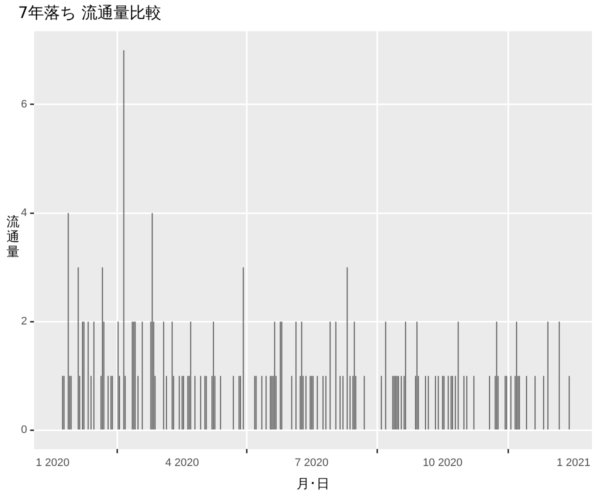 The width and height of the screenshot is (600, 500). Describe the element at coordinates (24, 104) in the screenshot. I see `y-tick-label: 6` at that location.